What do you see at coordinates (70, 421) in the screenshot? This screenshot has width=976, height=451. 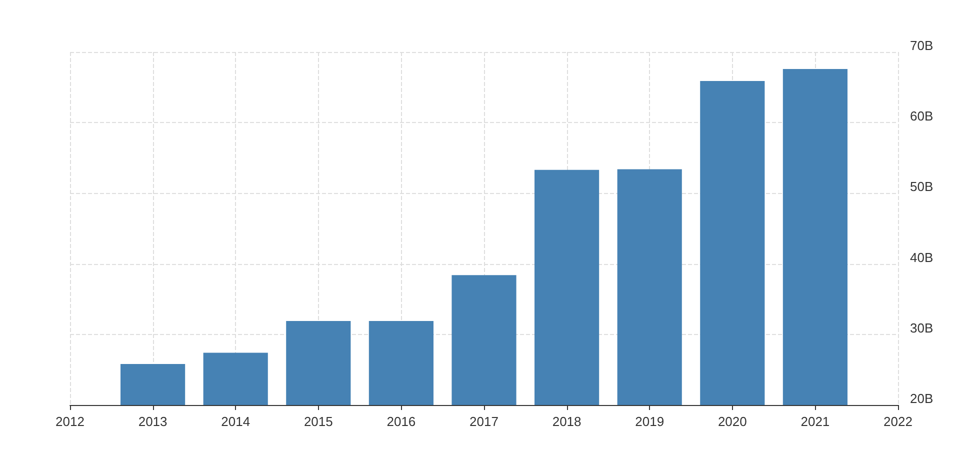 I see `x-tick-label: 2012` at bounding box center [70, 421].